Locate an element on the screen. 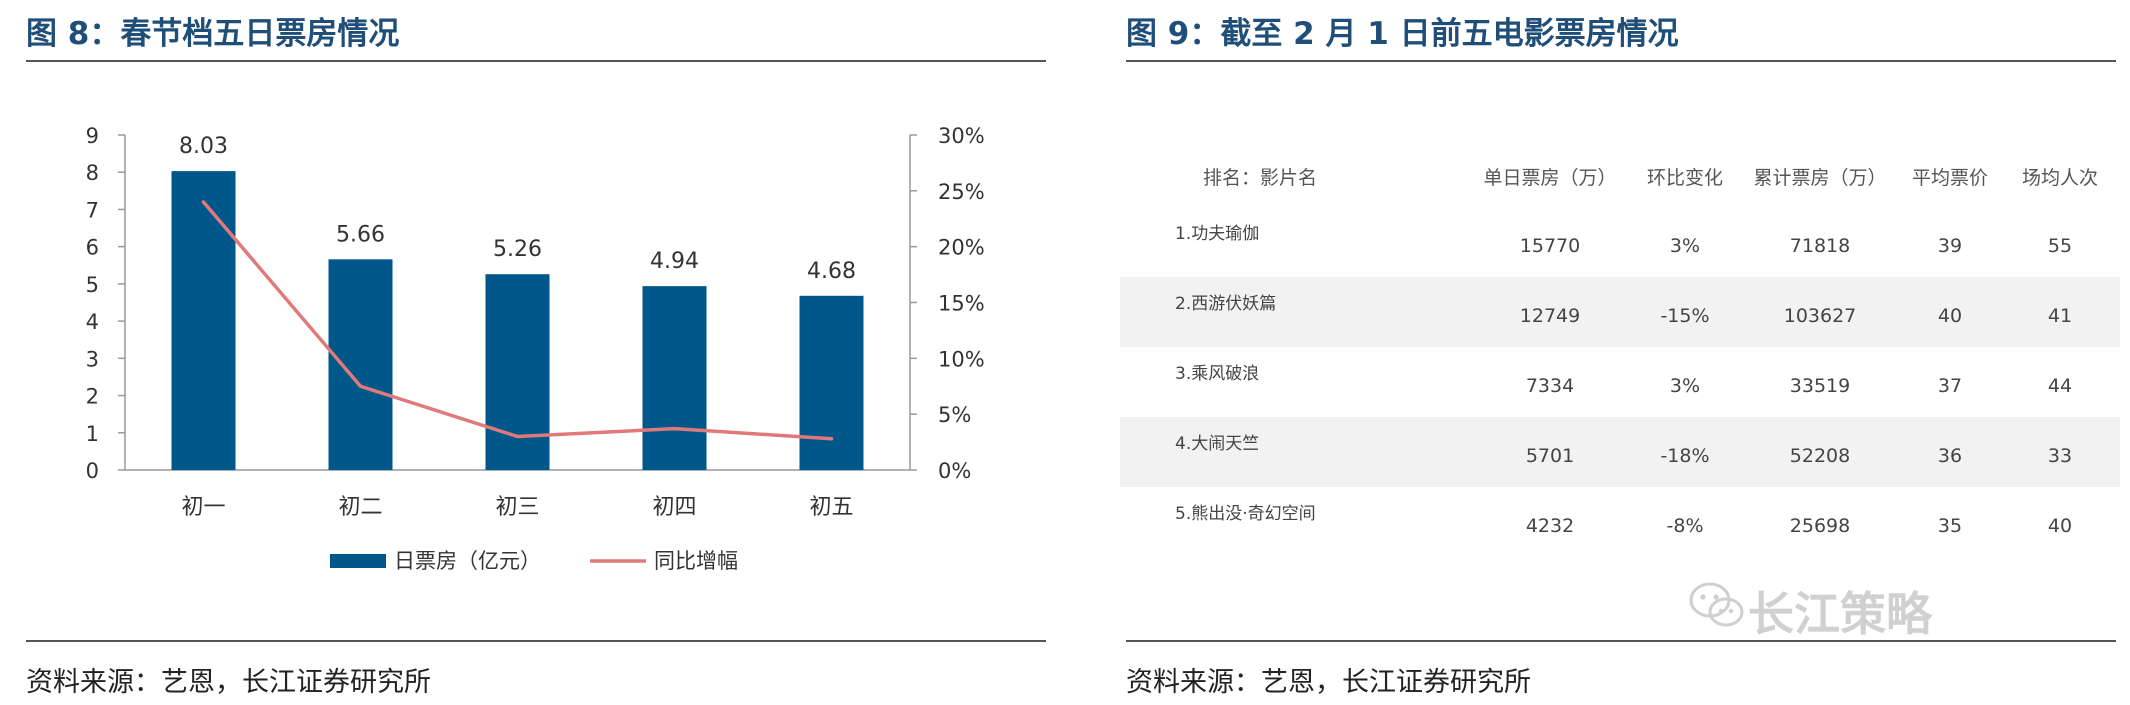 Image resolution: width=2130 pixels, height=705 pixels. avg-price: 36 is located at coordinates (1950, 456).